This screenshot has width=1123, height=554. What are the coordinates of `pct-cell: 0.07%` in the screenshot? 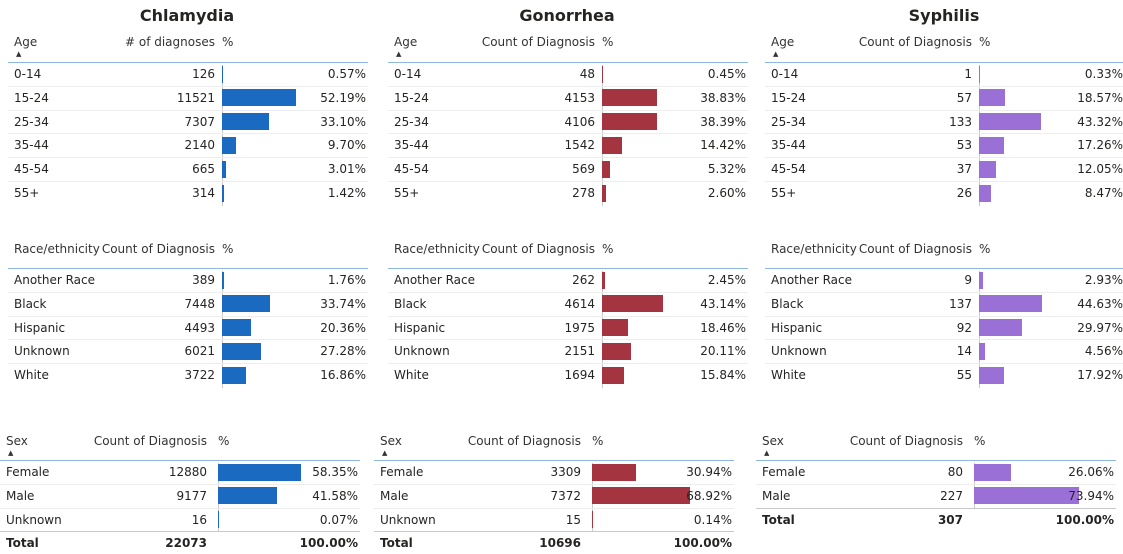 It's located at (338, 519).